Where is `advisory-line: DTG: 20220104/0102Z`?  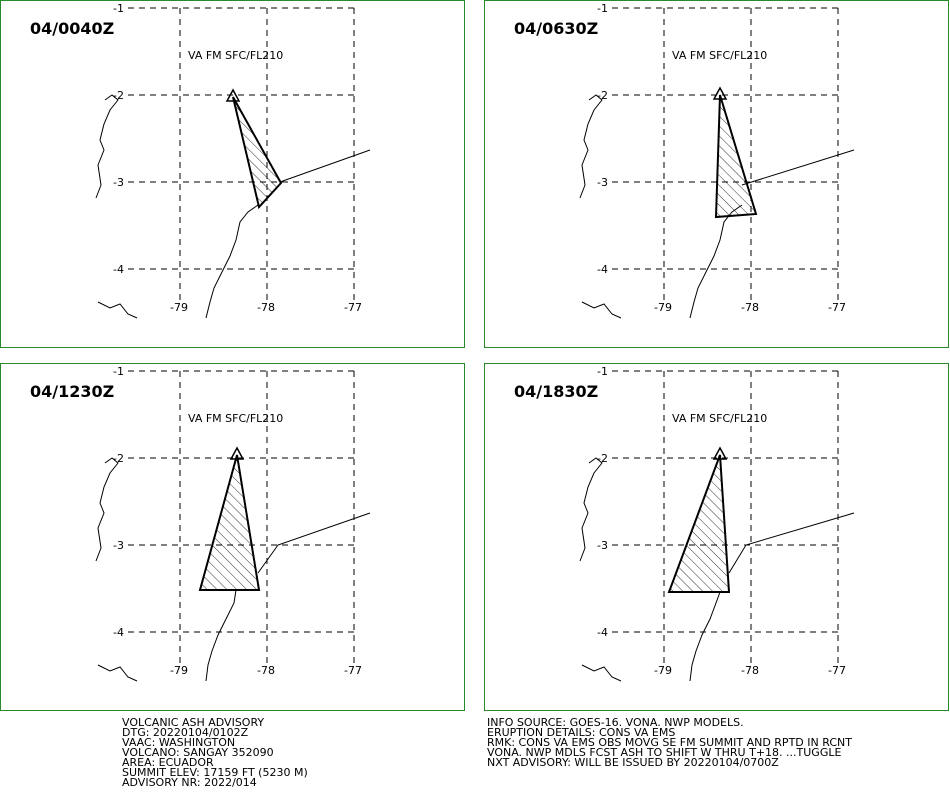
advisory-line: DTG: 20220104/0102Z is located at coordinates (185, 732).